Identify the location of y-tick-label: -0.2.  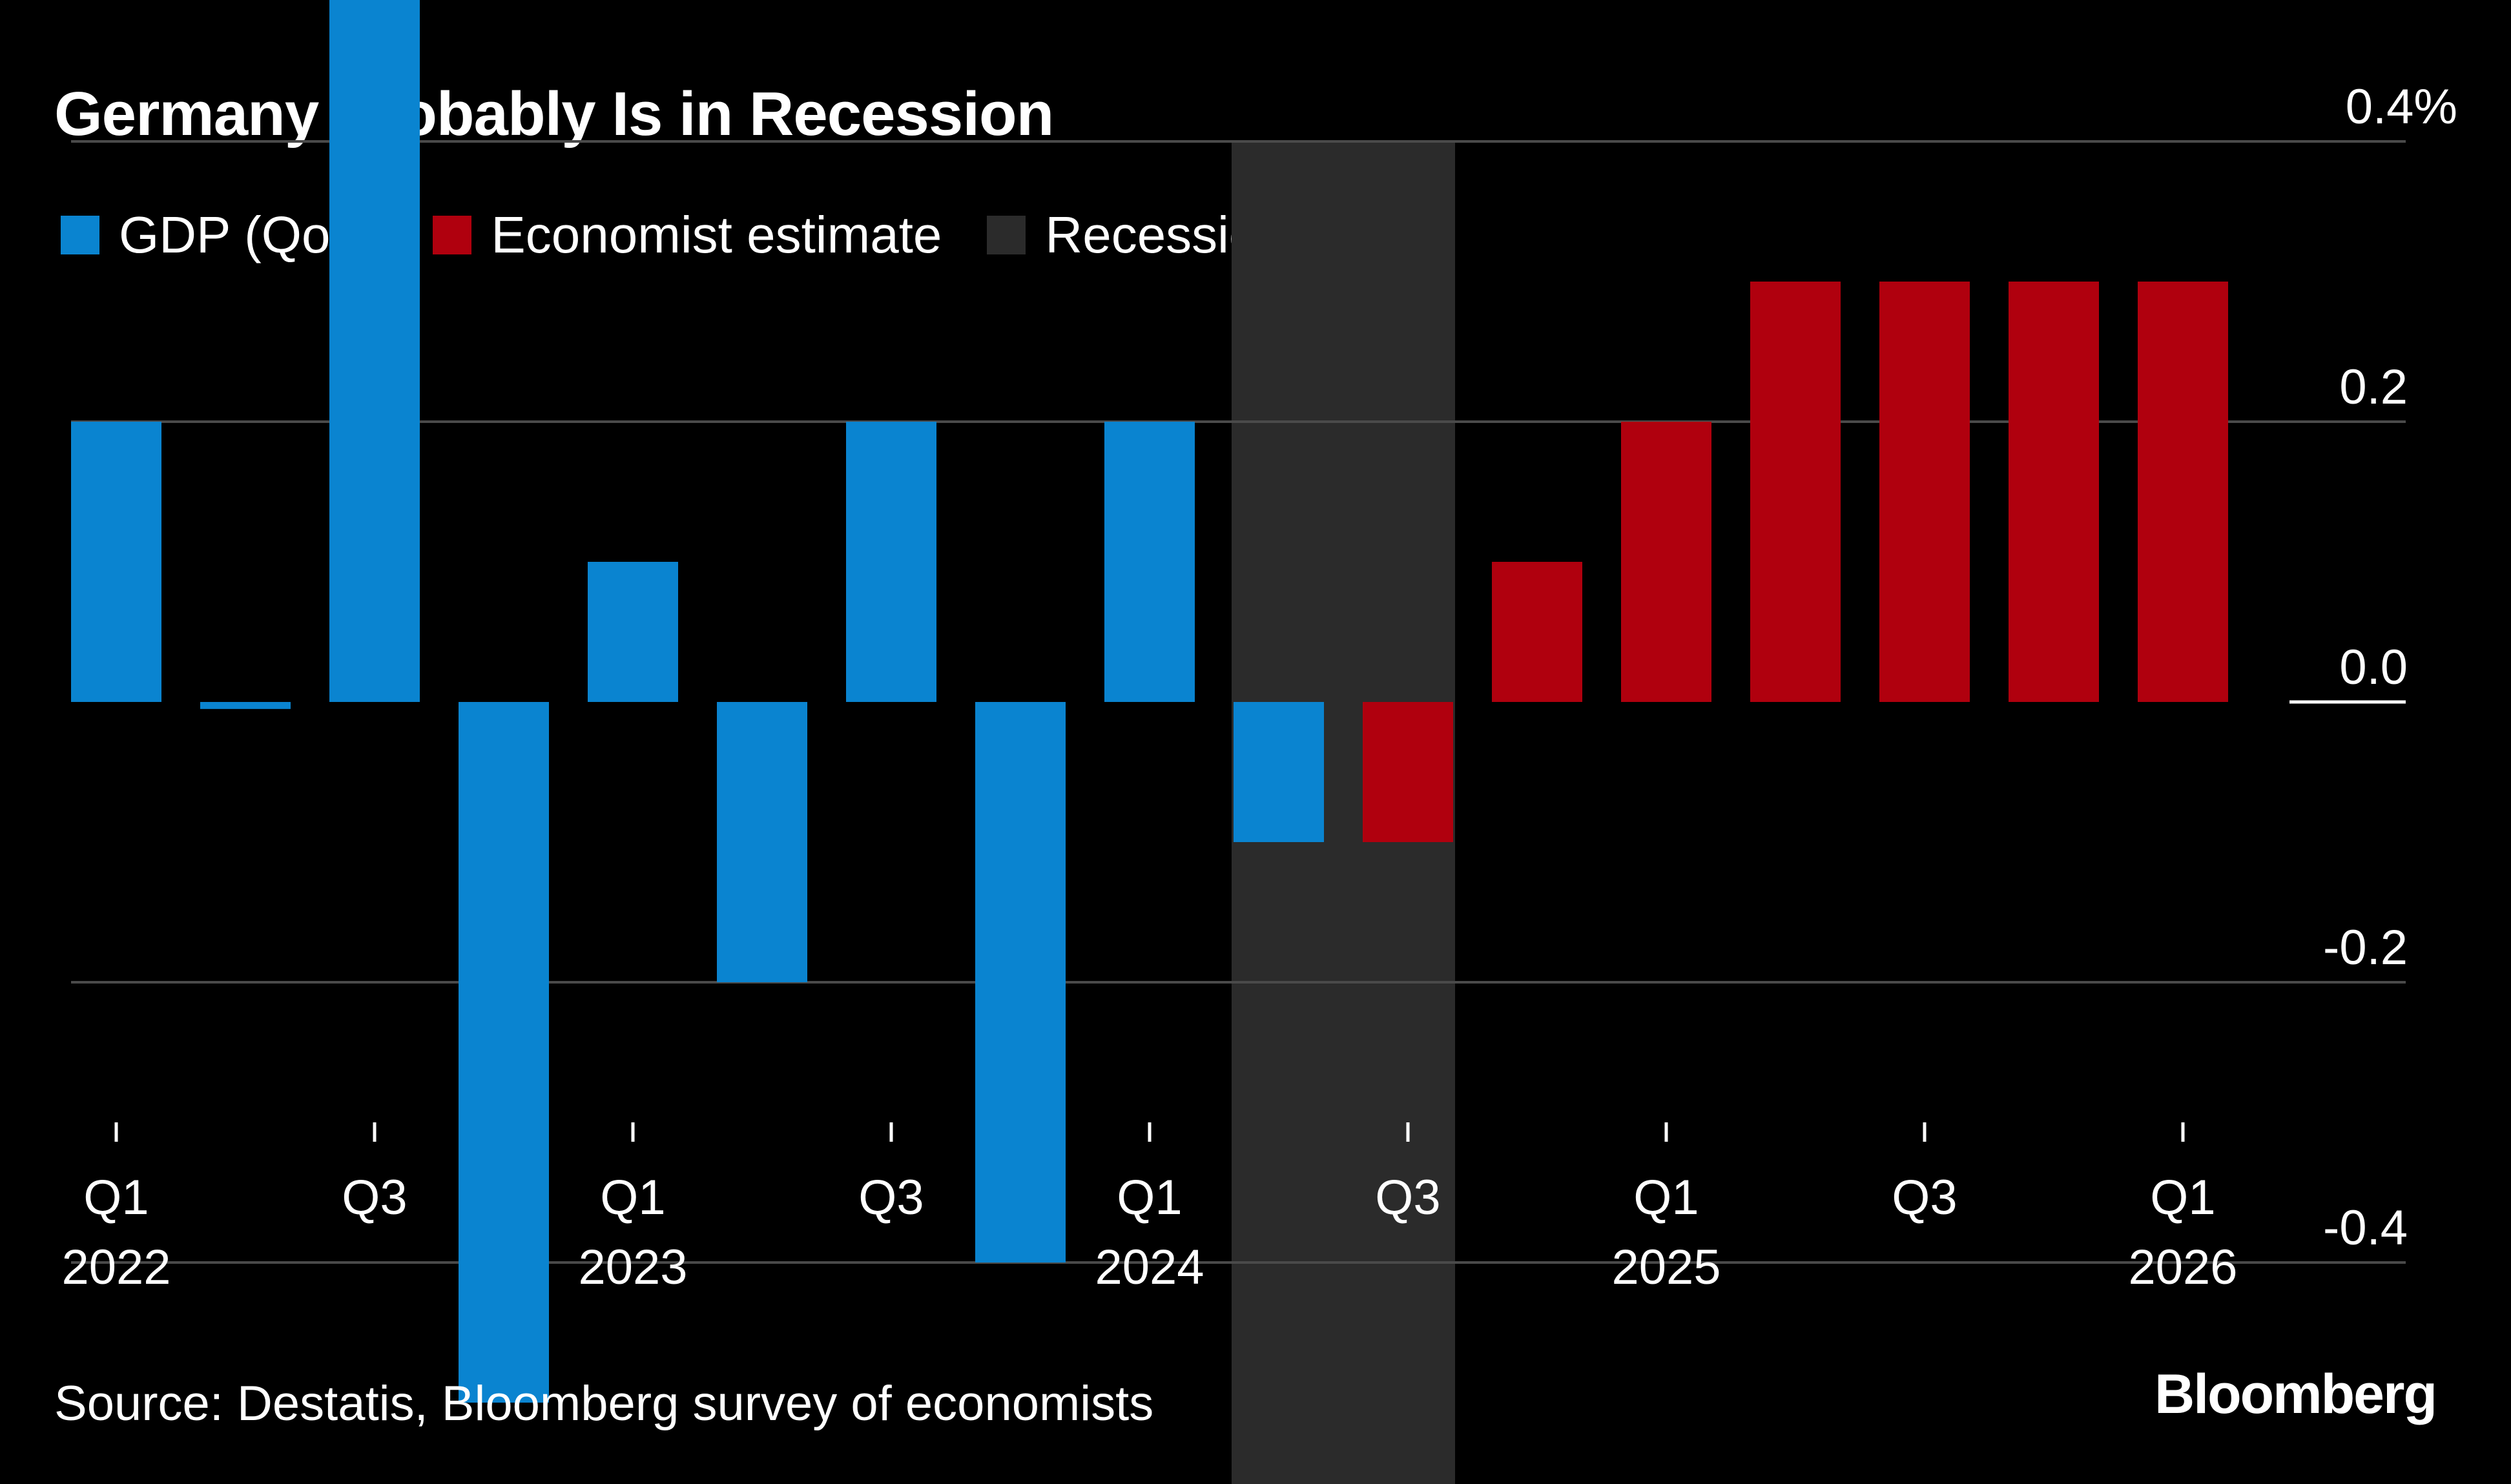
(2365, 947).